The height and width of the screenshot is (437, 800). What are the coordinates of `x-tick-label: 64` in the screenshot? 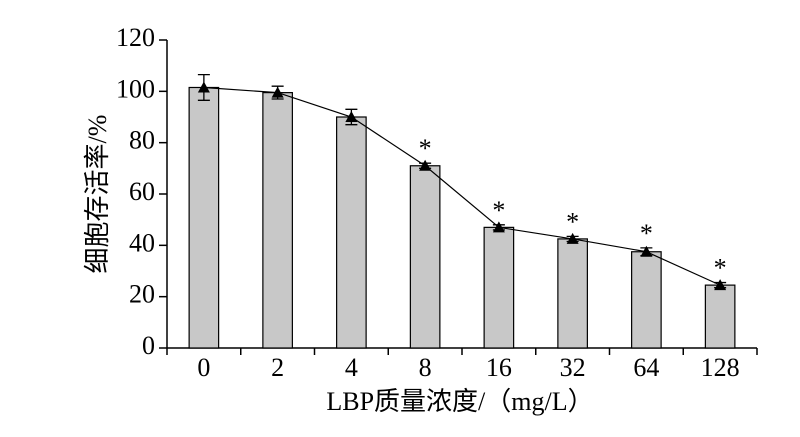 It's located at (646, 367).